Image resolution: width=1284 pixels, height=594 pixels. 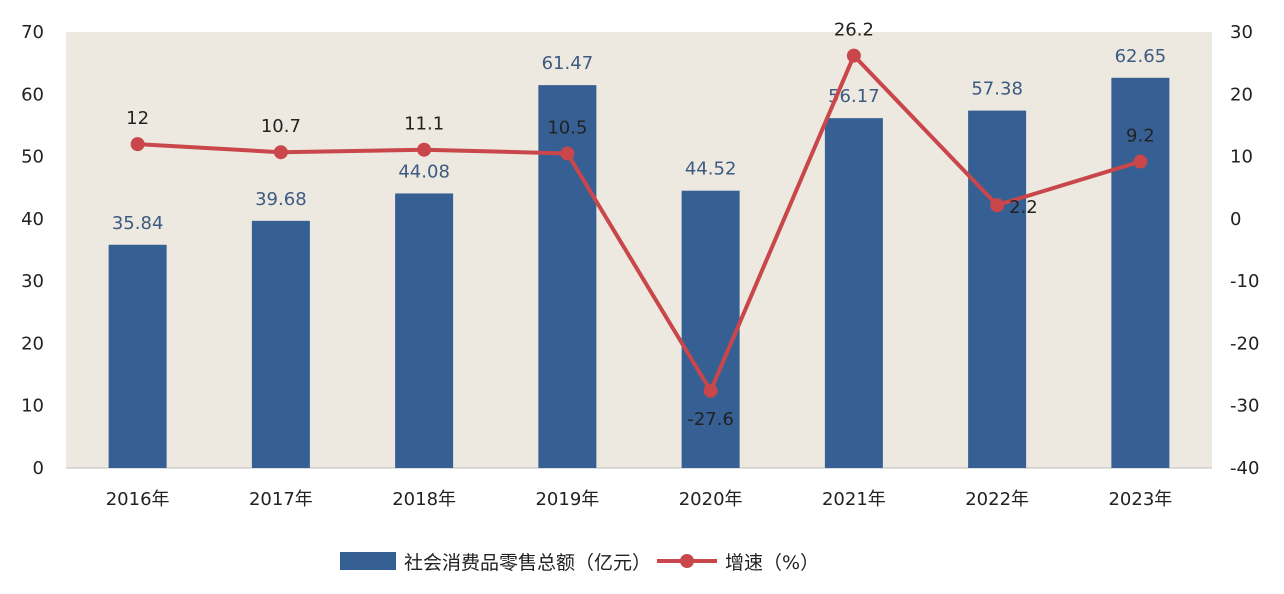 I want to click on left-tick-label: 60, so click(x=32, y=94).